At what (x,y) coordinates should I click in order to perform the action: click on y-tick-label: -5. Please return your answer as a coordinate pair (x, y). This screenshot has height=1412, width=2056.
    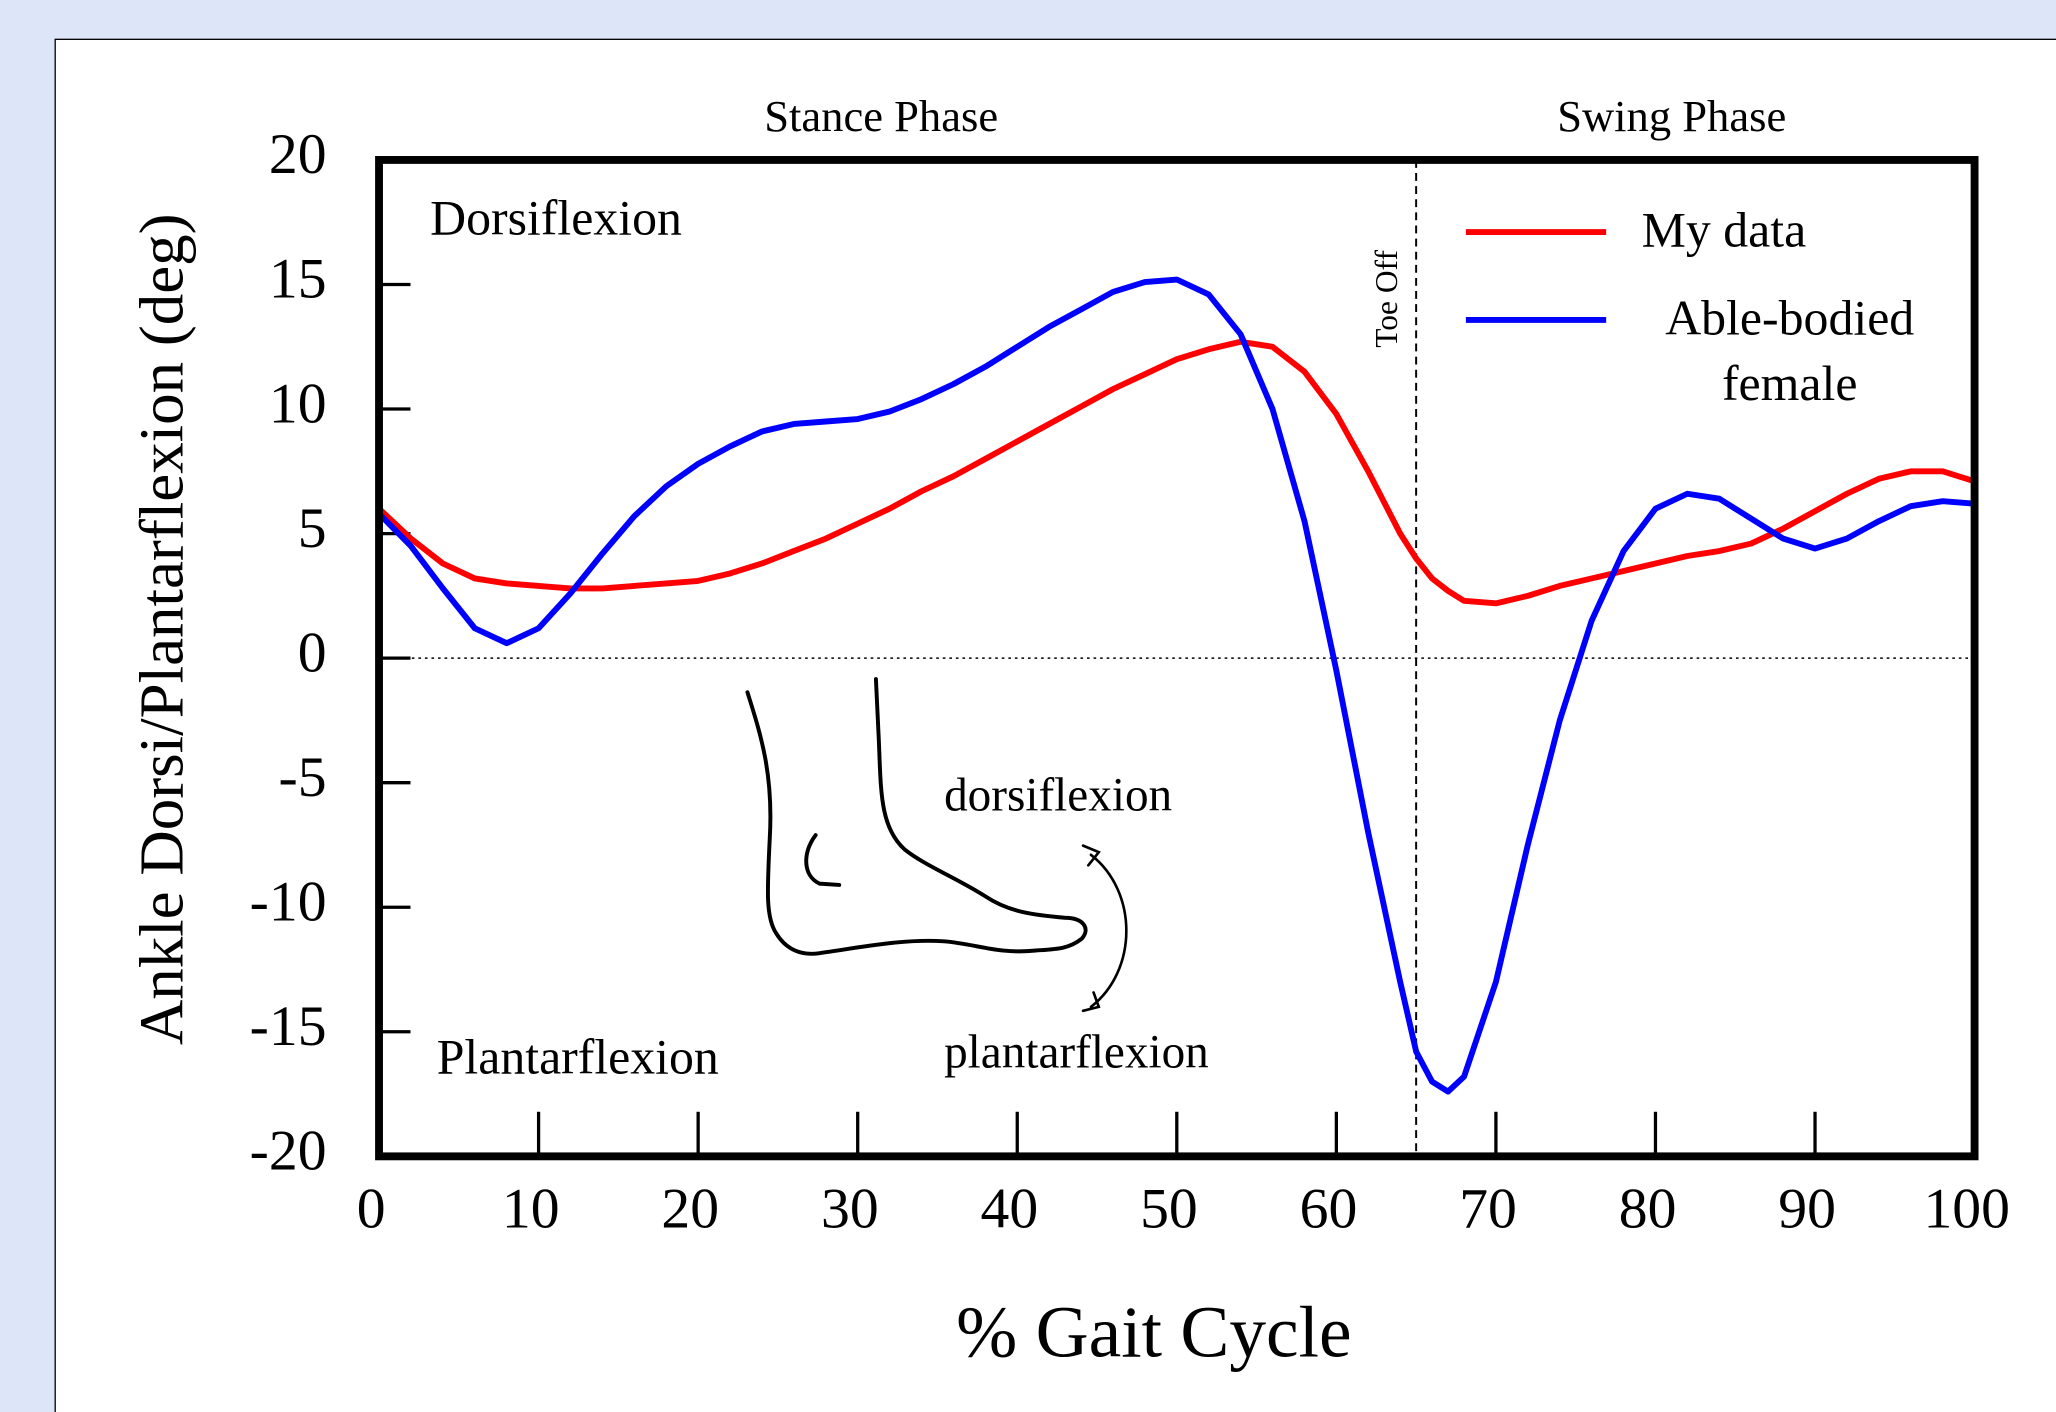
    Looking at the image, I should click on (303, 777).